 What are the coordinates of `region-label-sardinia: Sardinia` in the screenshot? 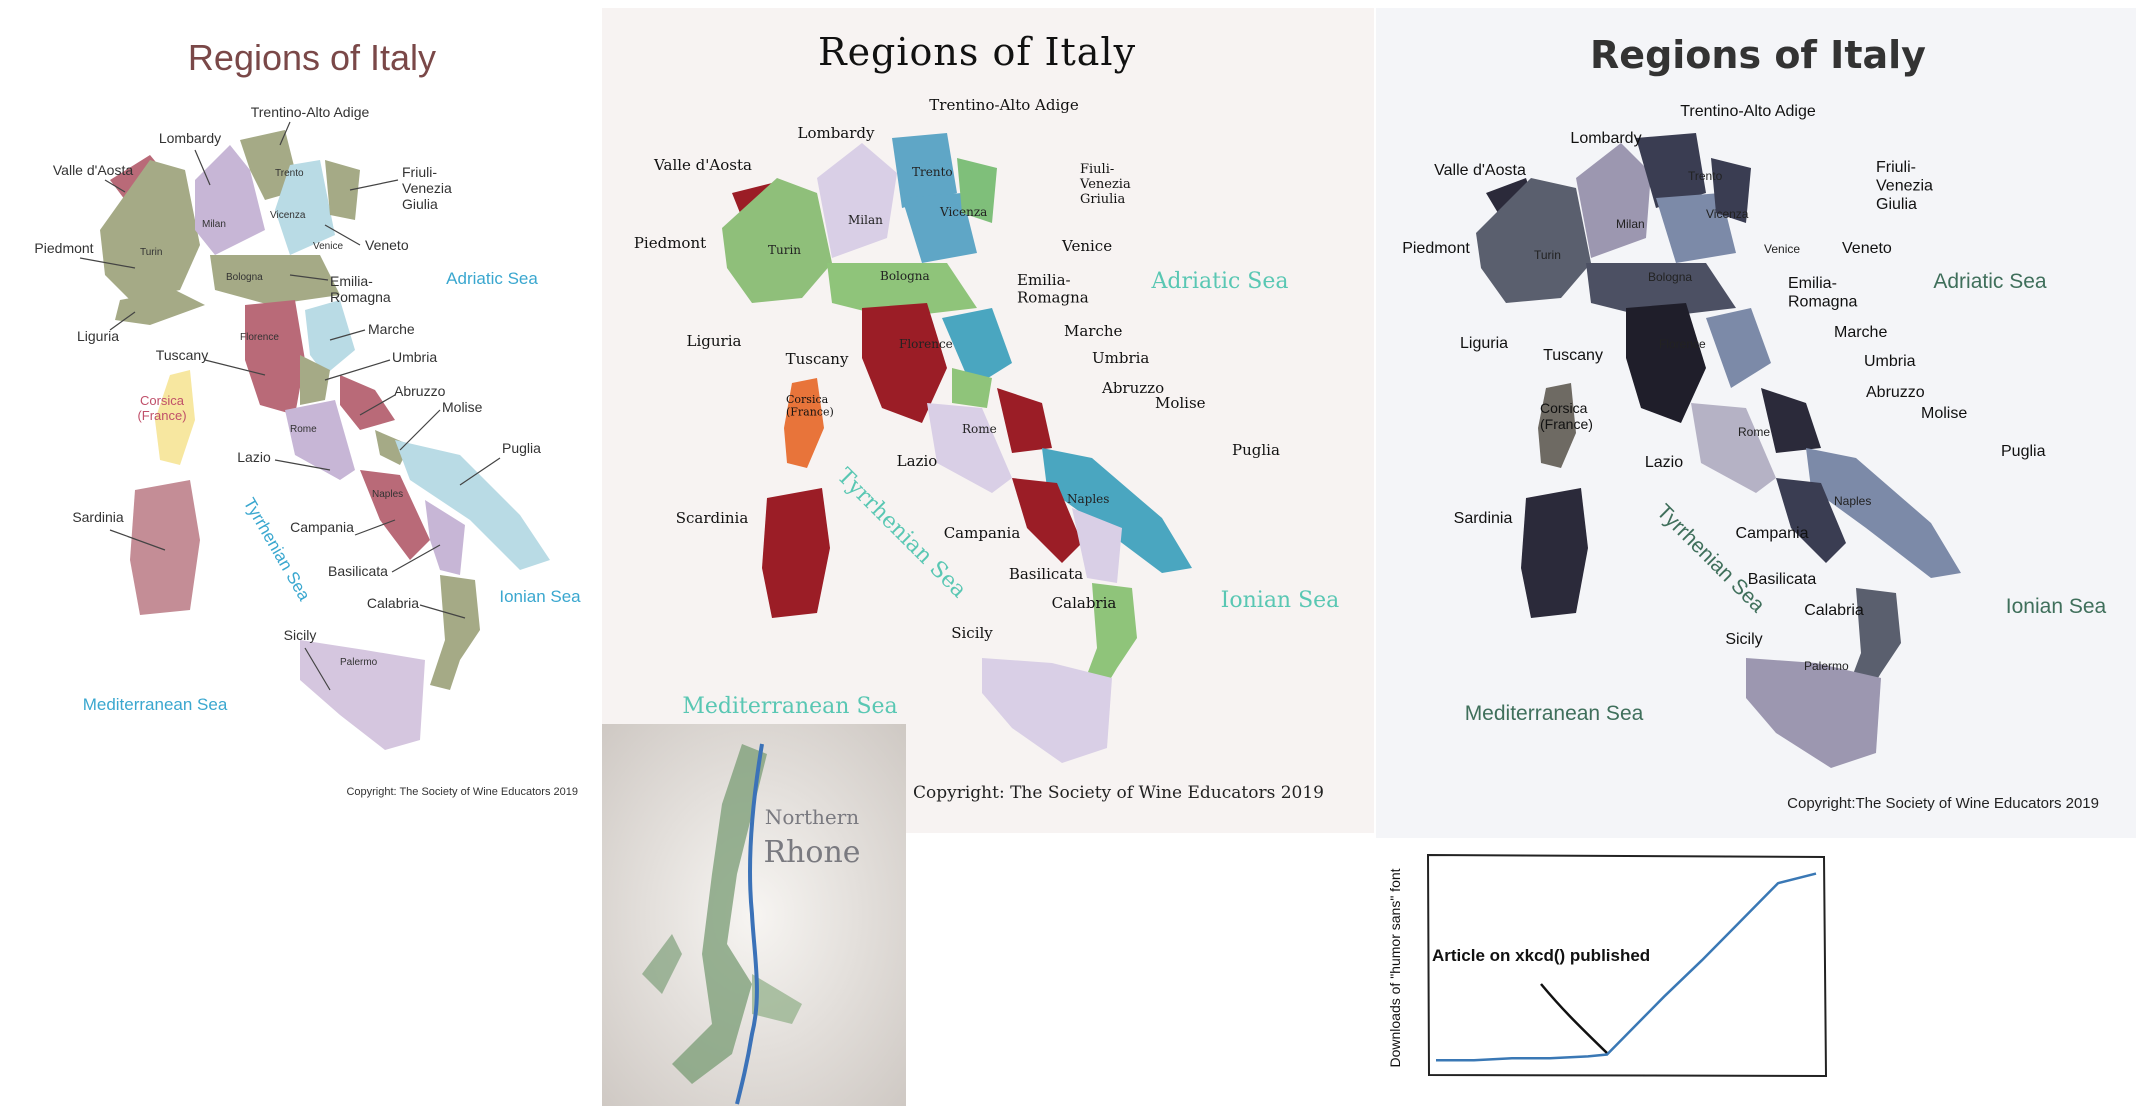 It's located at (1483, 518).